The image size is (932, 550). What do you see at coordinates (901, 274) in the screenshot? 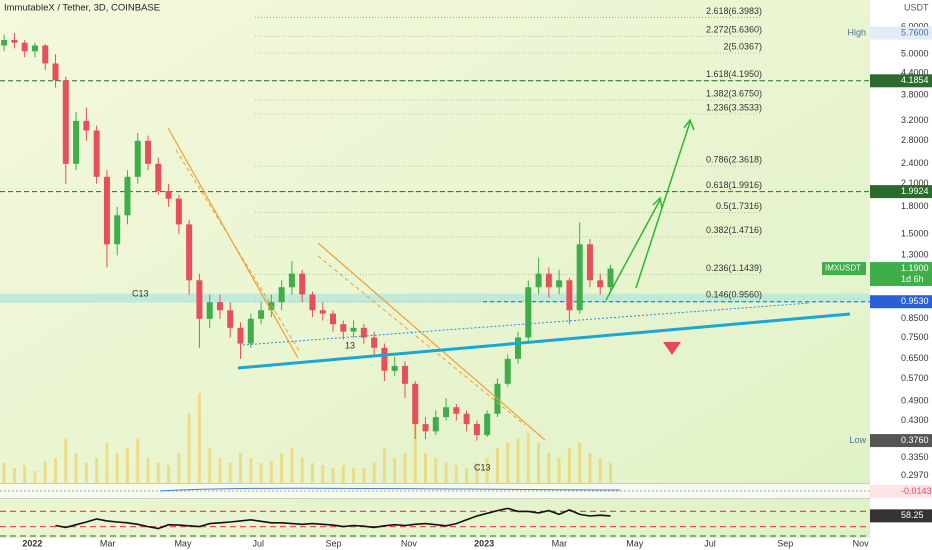
I see `last-price-tag` at bounding box center [901, 274].